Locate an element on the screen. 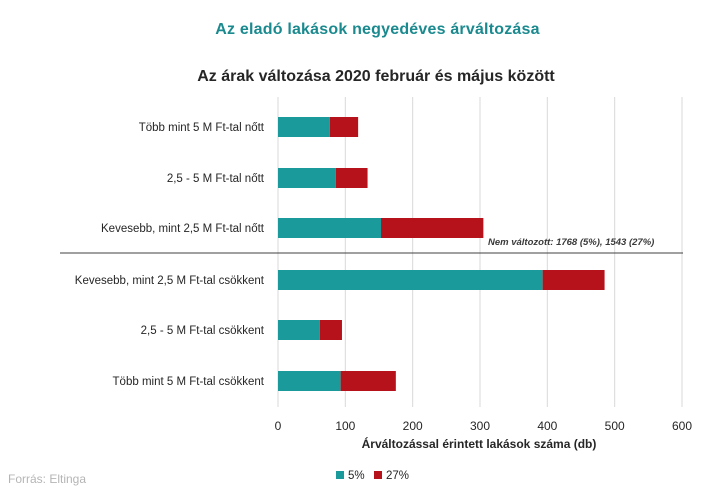  category-label: Kevesebb, mint 2,5 M Ft-tal nőtt is located at coordinates (183, 229).